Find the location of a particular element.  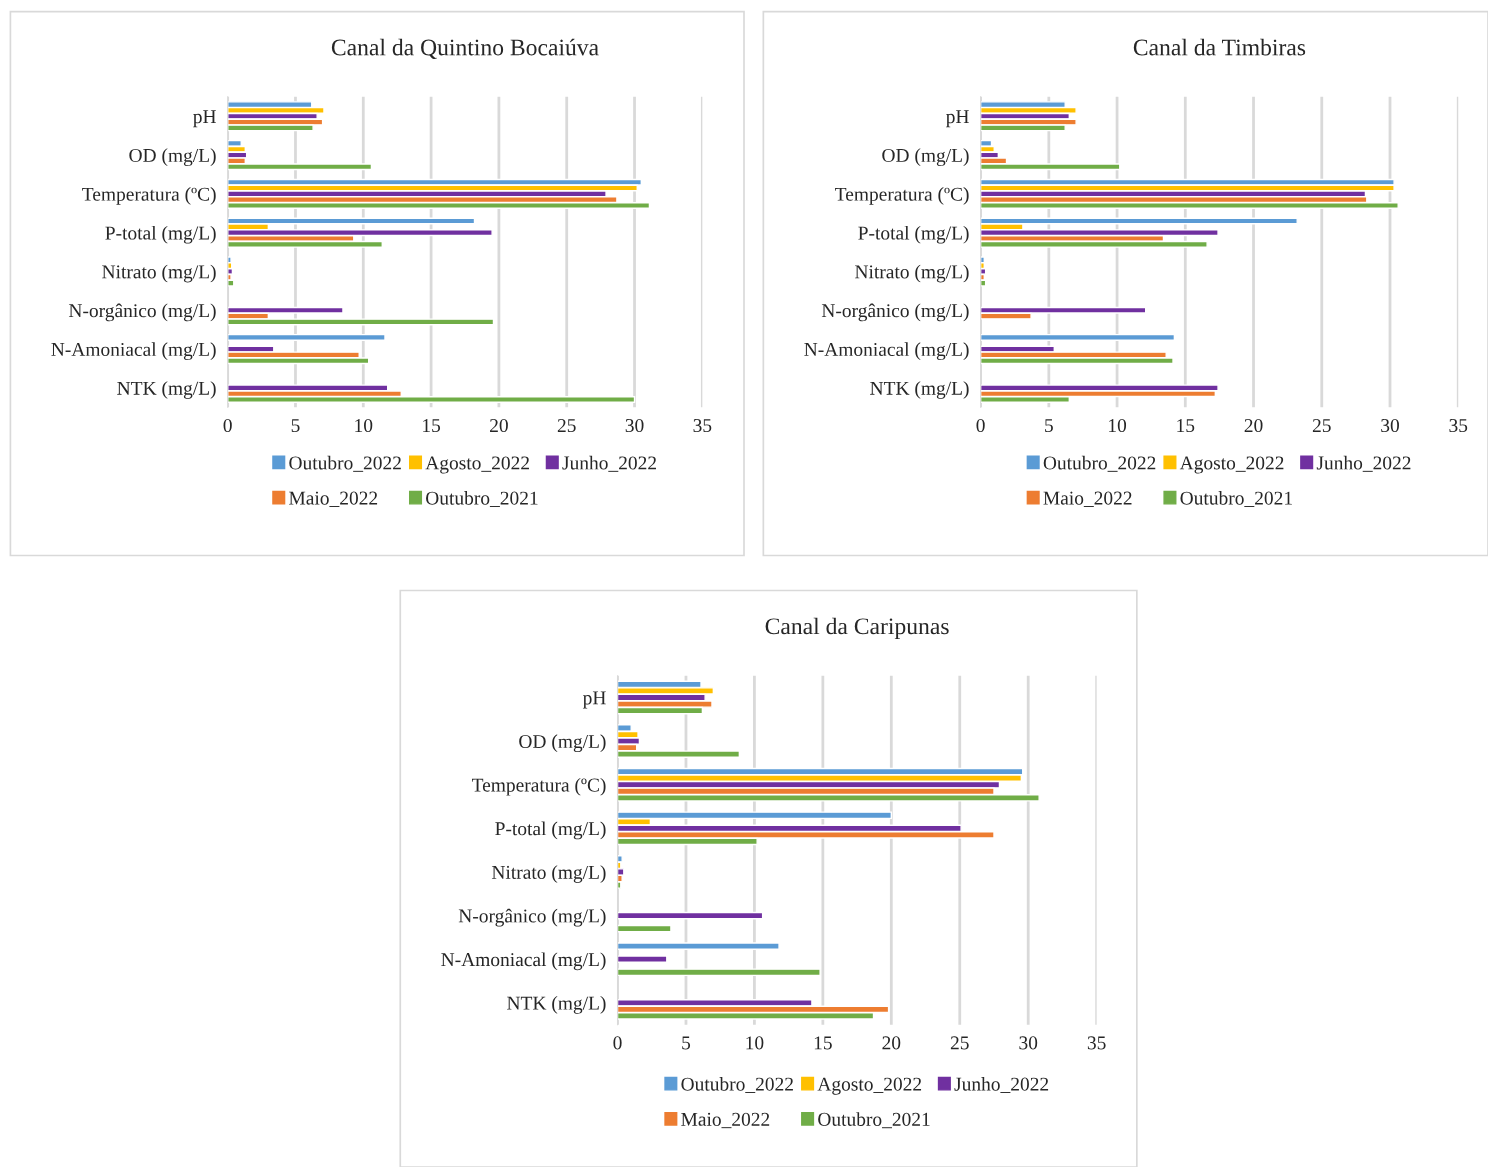

chart-title: Canal da Timbiras is located at coordinates (1219, 47).